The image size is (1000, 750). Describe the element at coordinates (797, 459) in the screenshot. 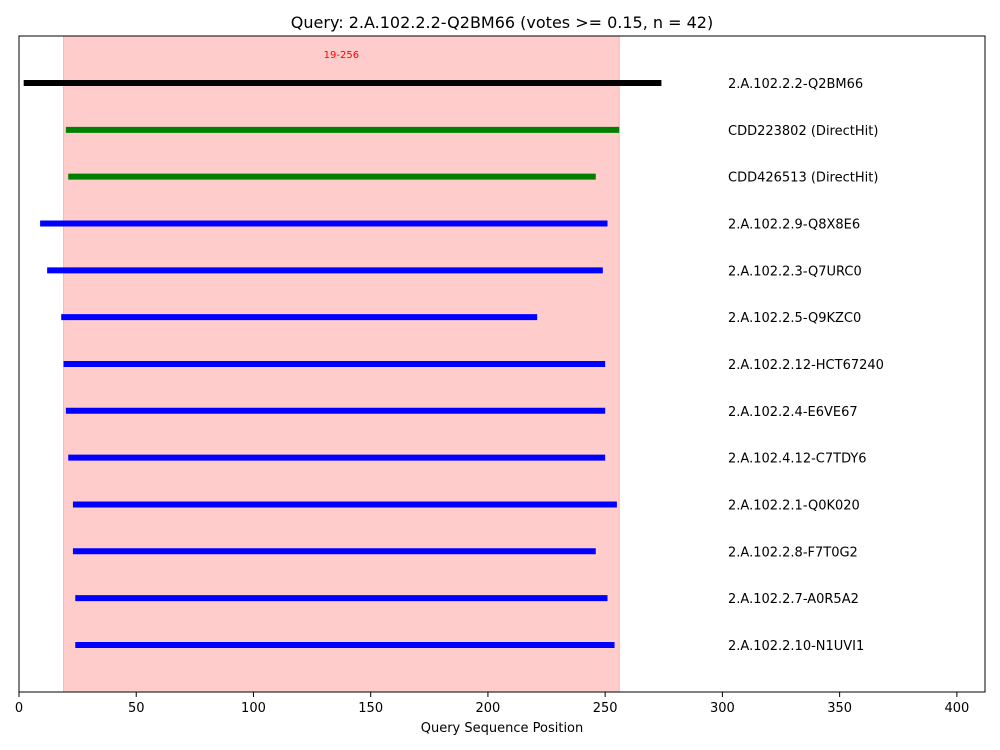

I see `segment-label-9: 2.A.102.4.12-C7TDY6` at that location.